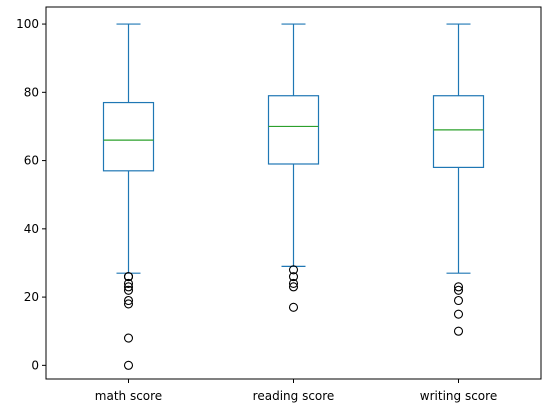 The image size is (552, 413). I want to click on y-tick-label: 60, so click(31, 161).